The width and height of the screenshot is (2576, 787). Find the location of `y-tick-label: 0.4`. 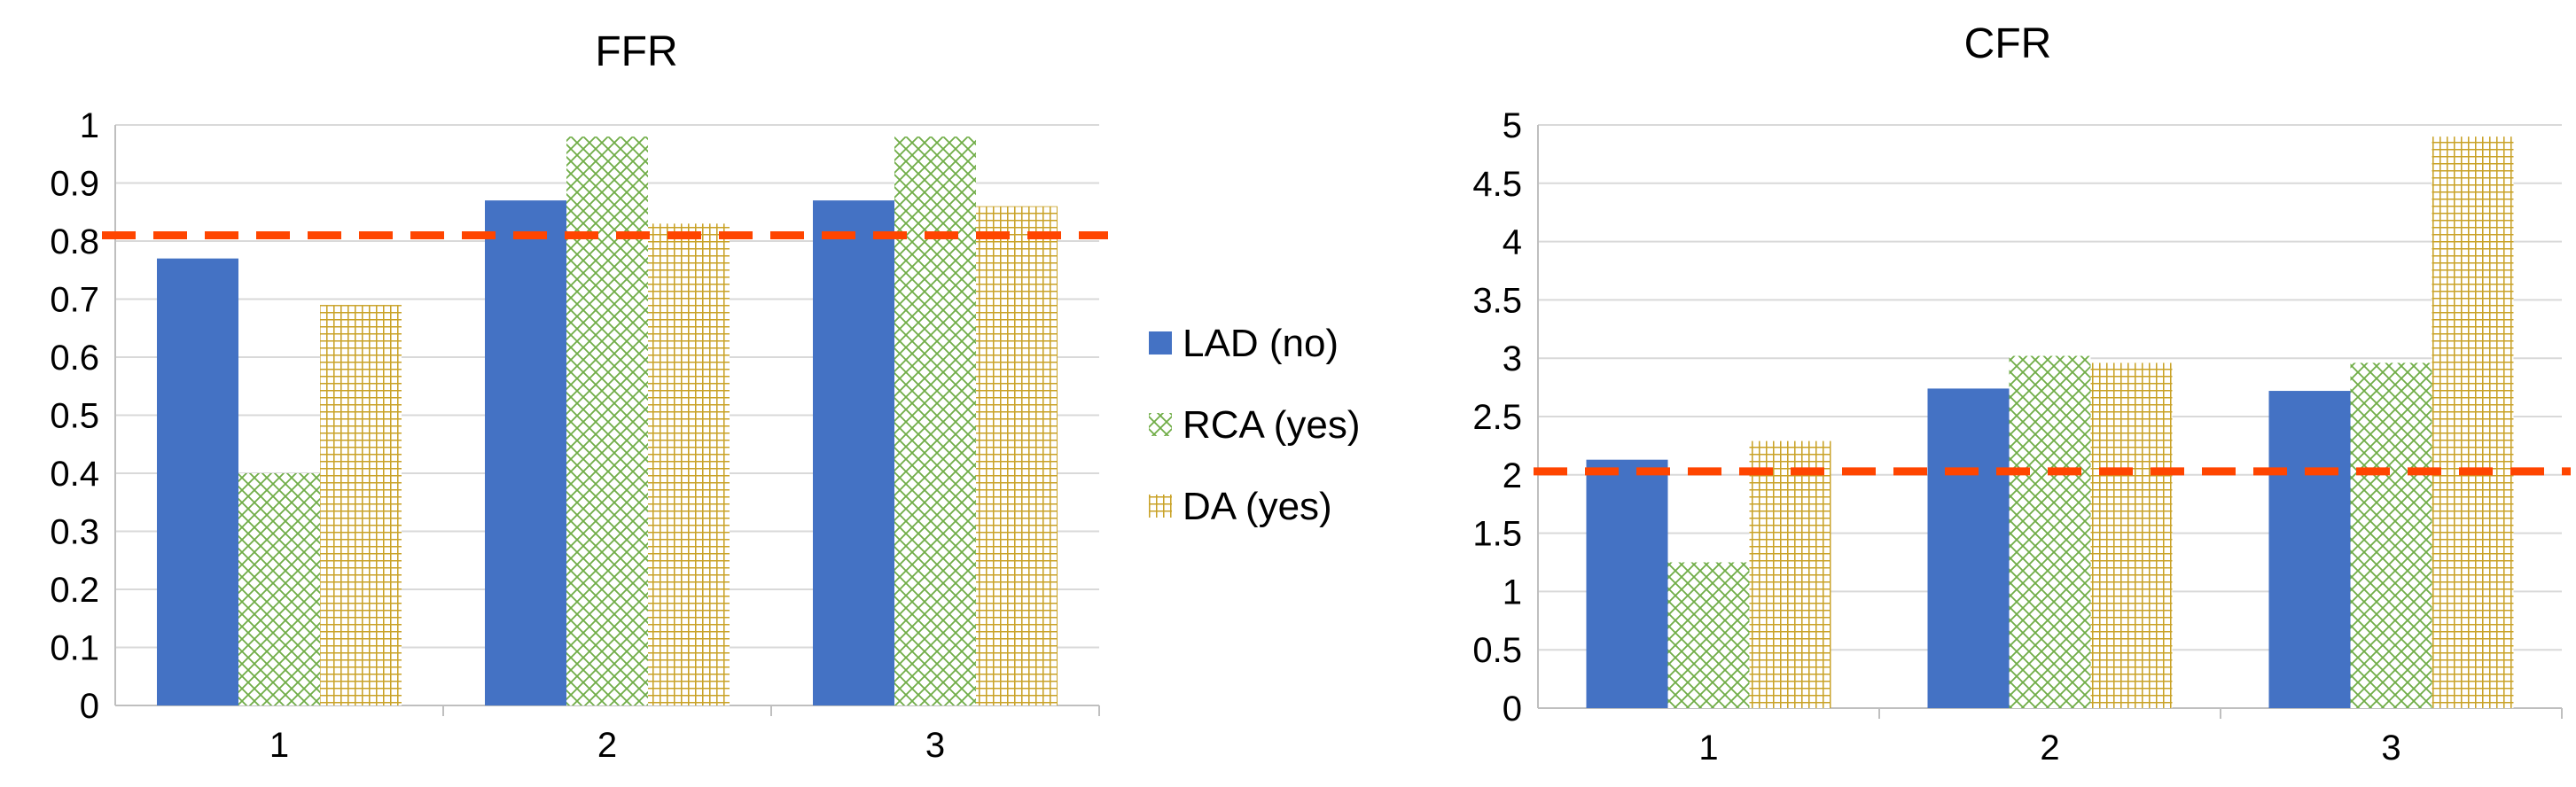

y-tick-label: 0.4 is located at coordinates (74, 474).